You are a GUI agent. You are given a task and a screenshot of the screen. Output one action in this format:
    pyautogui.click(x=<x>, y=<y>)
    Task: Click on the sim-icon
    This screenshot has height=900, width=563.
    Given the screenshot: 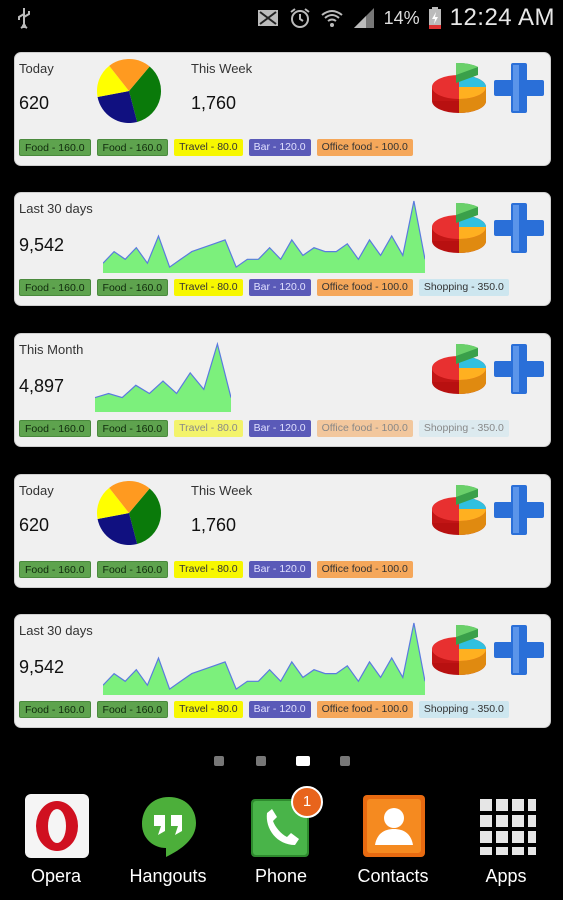 What is the action you would take?
    pyautogui.click(x=267, y=18)
    